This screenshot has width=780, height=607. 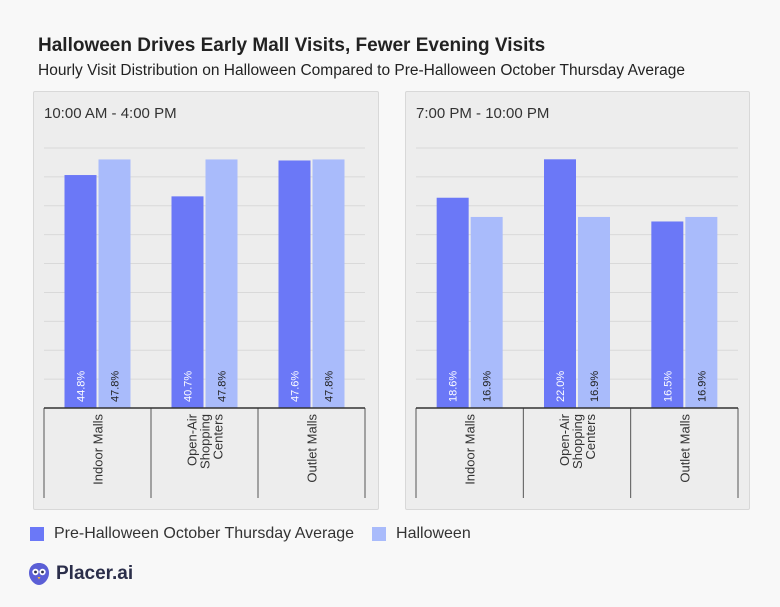 I want to click on legend-swatch-halloween, so click(x=379, y=534).